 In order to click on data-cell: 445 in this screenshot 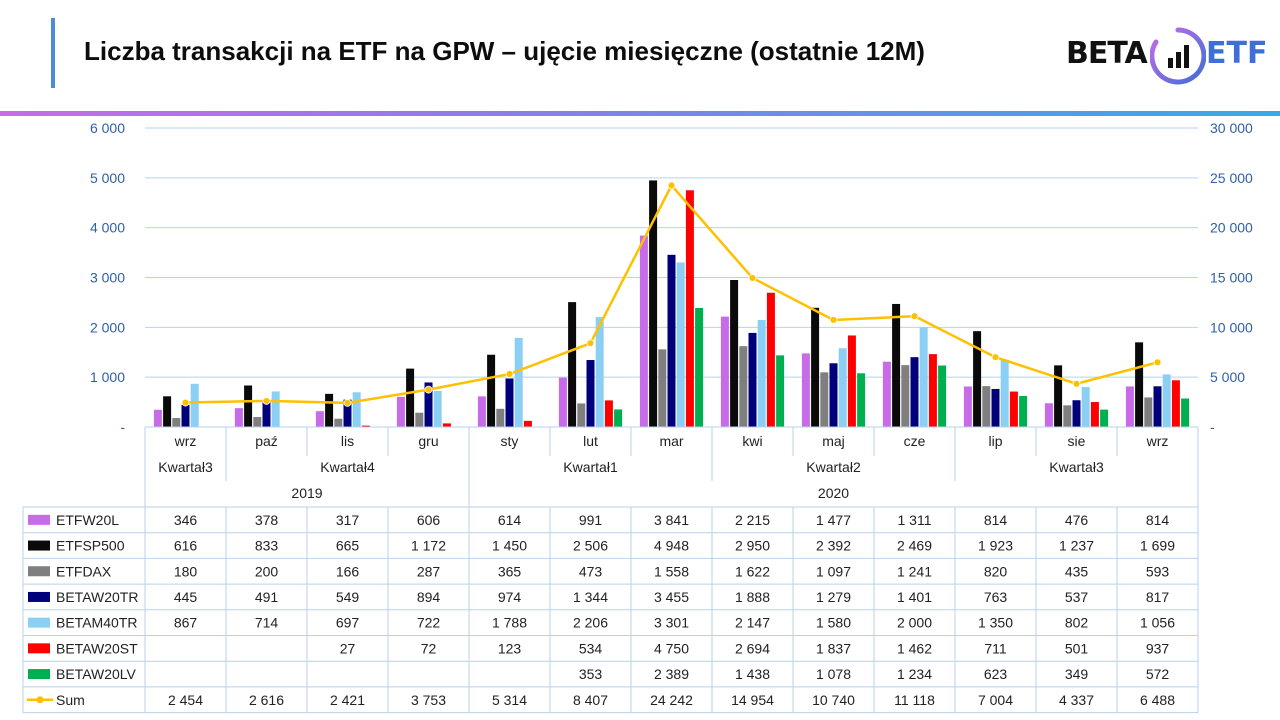, I will do `click(186, 597)`.